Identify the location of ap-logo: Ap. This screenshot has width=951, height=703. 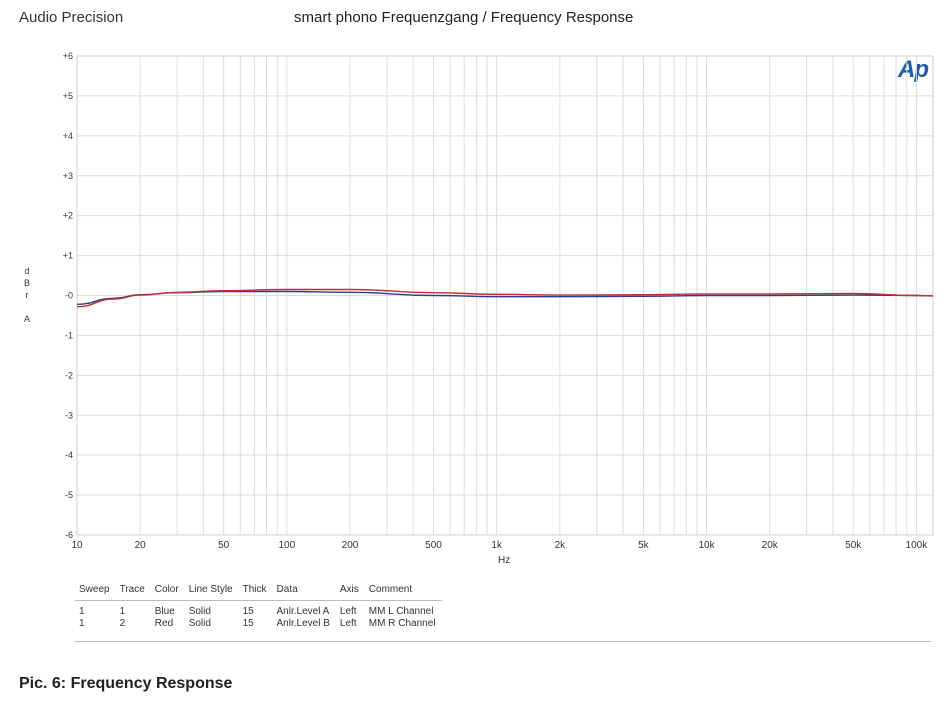
(913, 69).